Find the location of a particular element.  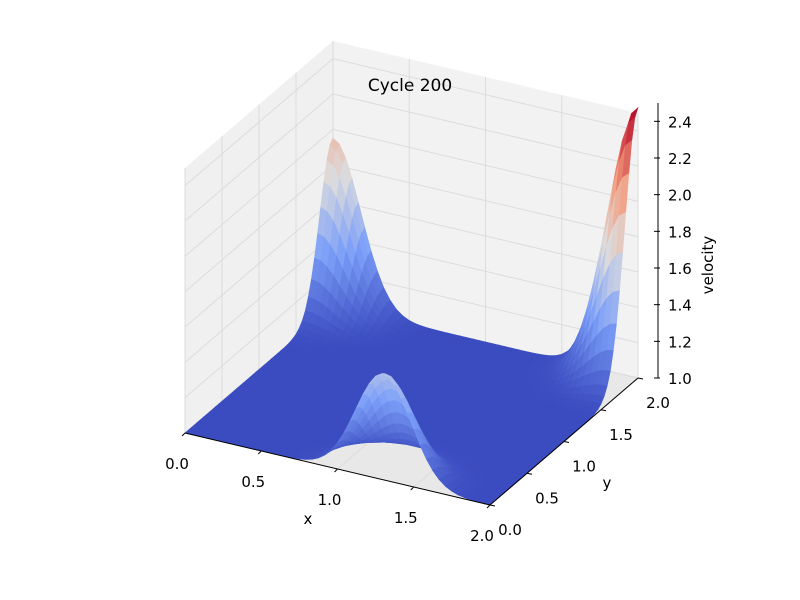

y-tick-label: 2.0 is located at coordinates (658, 403).